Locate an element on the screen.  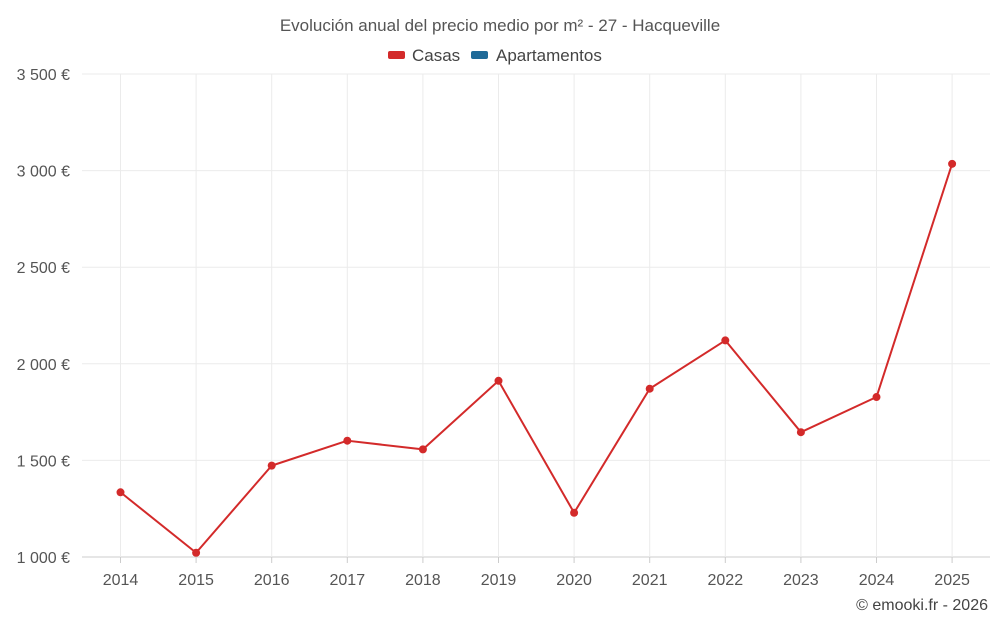
legend-swatch-apartamentos is located at coordinates (479, 55).